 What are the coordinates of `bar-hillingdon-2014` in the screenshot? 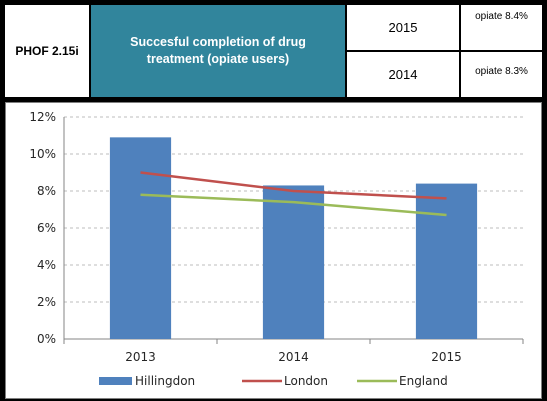 It's located at (293, 262).